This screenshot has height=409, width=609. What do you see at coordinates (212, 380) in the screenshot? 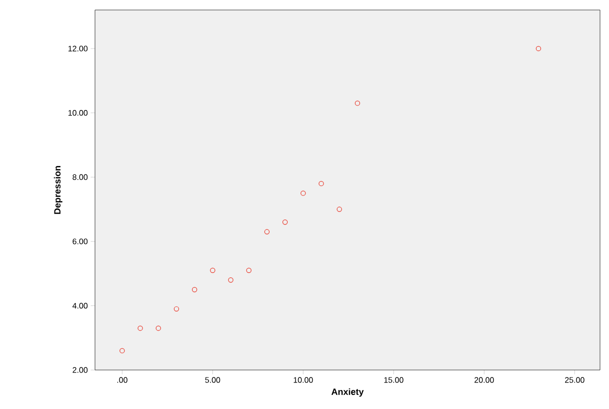
I see `x-tick-label: 5.00` at bounding box center [212, 380].